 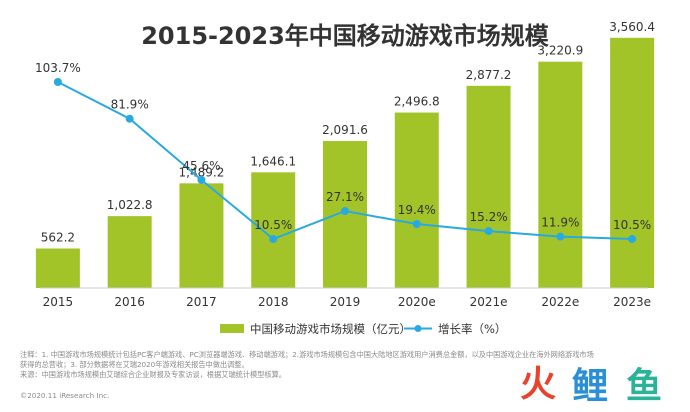 I want to click on watermark-char-2: 鲤, so click(x=590, y=386).